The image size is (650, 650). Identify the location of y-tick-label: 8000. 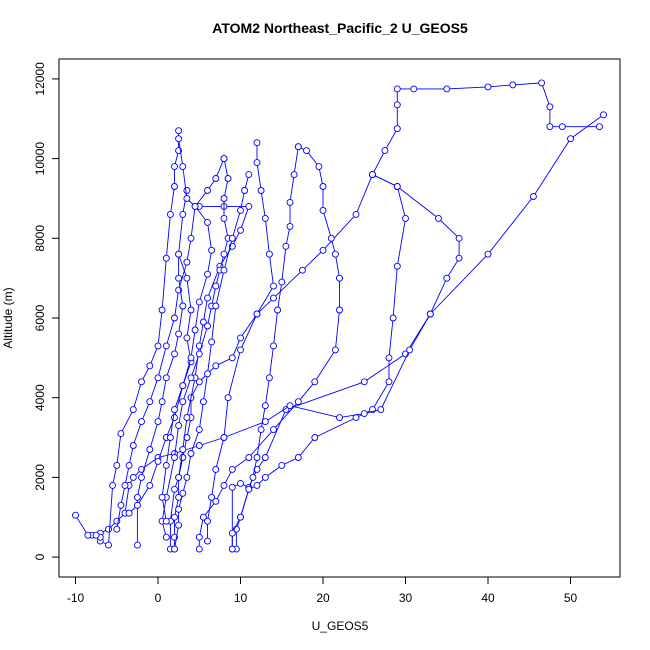
(40, 238).